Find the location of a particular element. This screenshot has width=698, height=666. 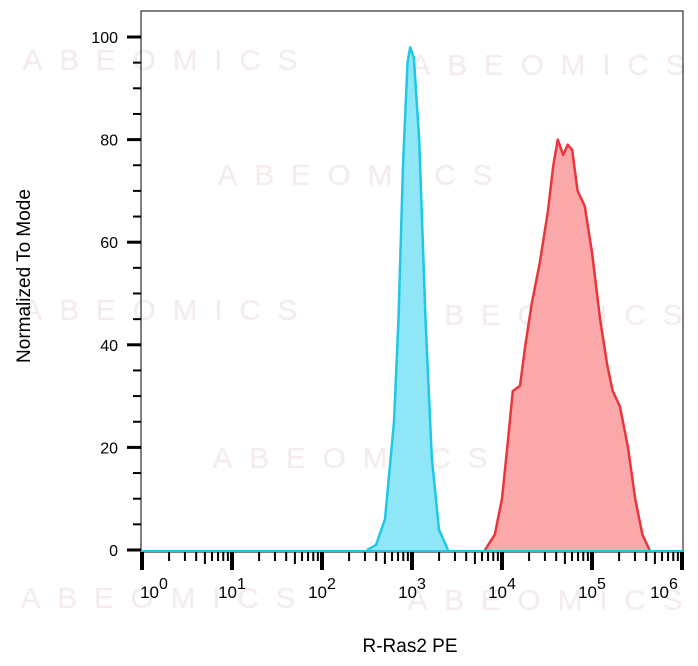

series-1-fill is located at coordinates (567, 344).